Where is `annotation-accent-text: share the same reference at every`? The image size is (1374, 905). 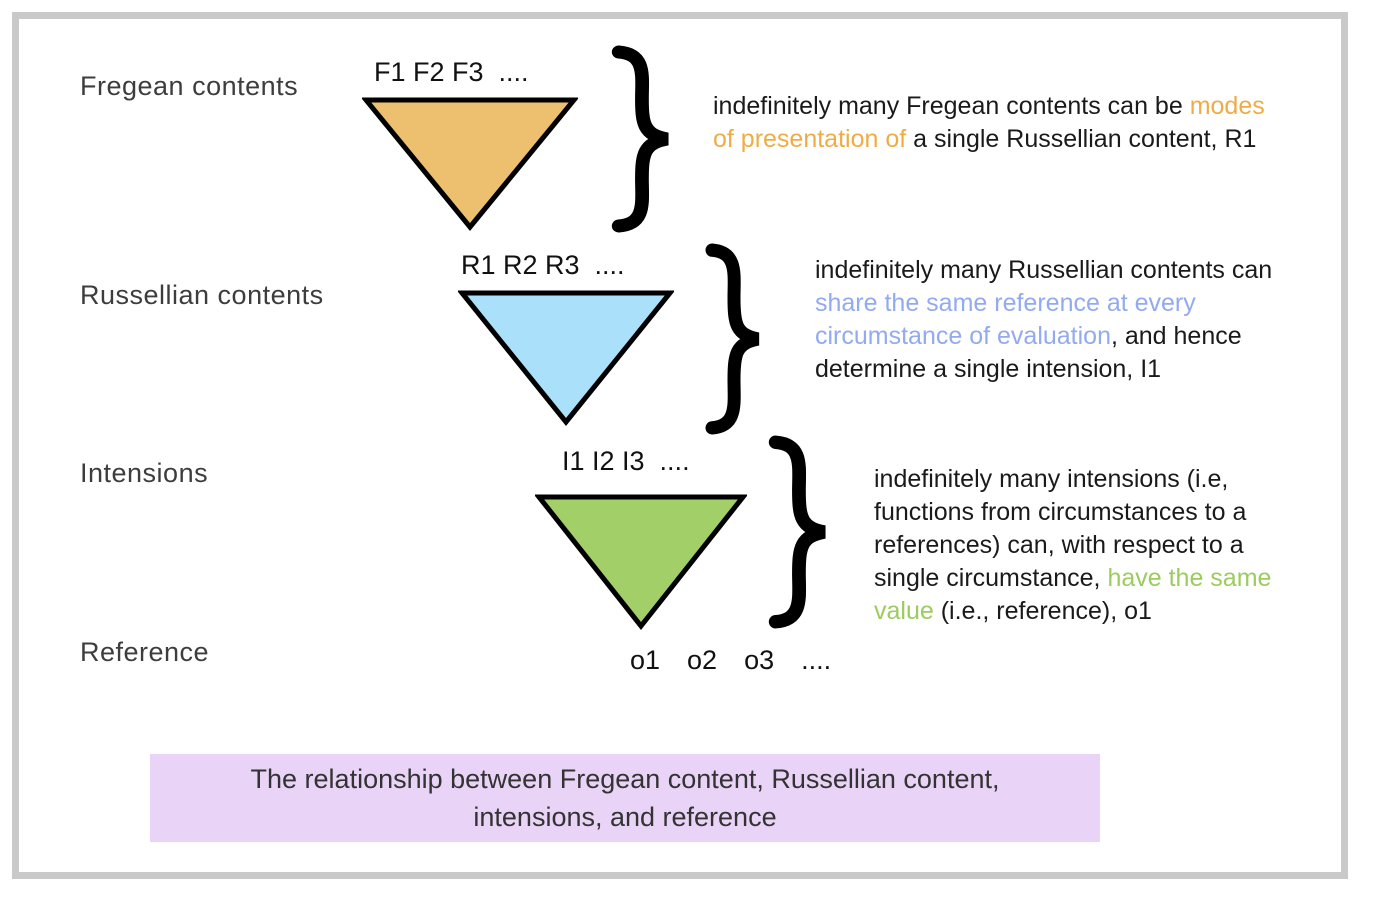 annotation-accent-text: share the same reference at every is located at coordinates (1005, 303).